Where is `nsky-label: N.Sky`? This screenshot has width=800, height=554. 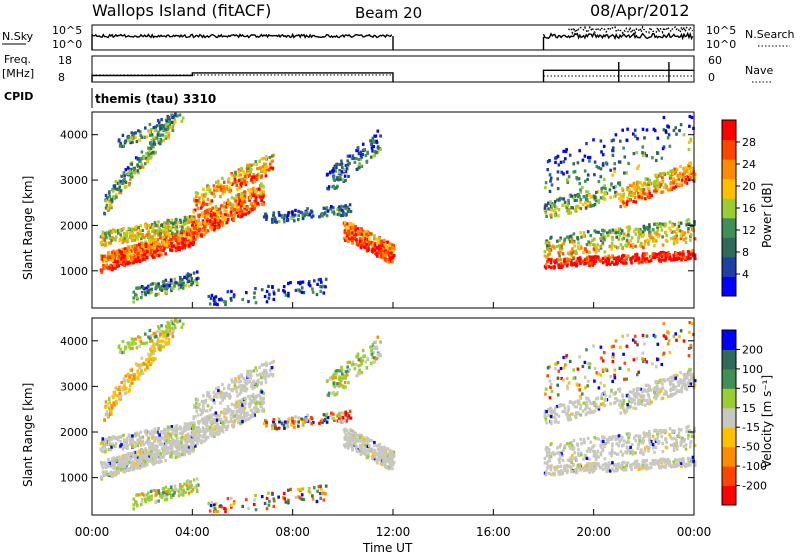
nsky-label: N.Sky is located at coordinates (18, 36).